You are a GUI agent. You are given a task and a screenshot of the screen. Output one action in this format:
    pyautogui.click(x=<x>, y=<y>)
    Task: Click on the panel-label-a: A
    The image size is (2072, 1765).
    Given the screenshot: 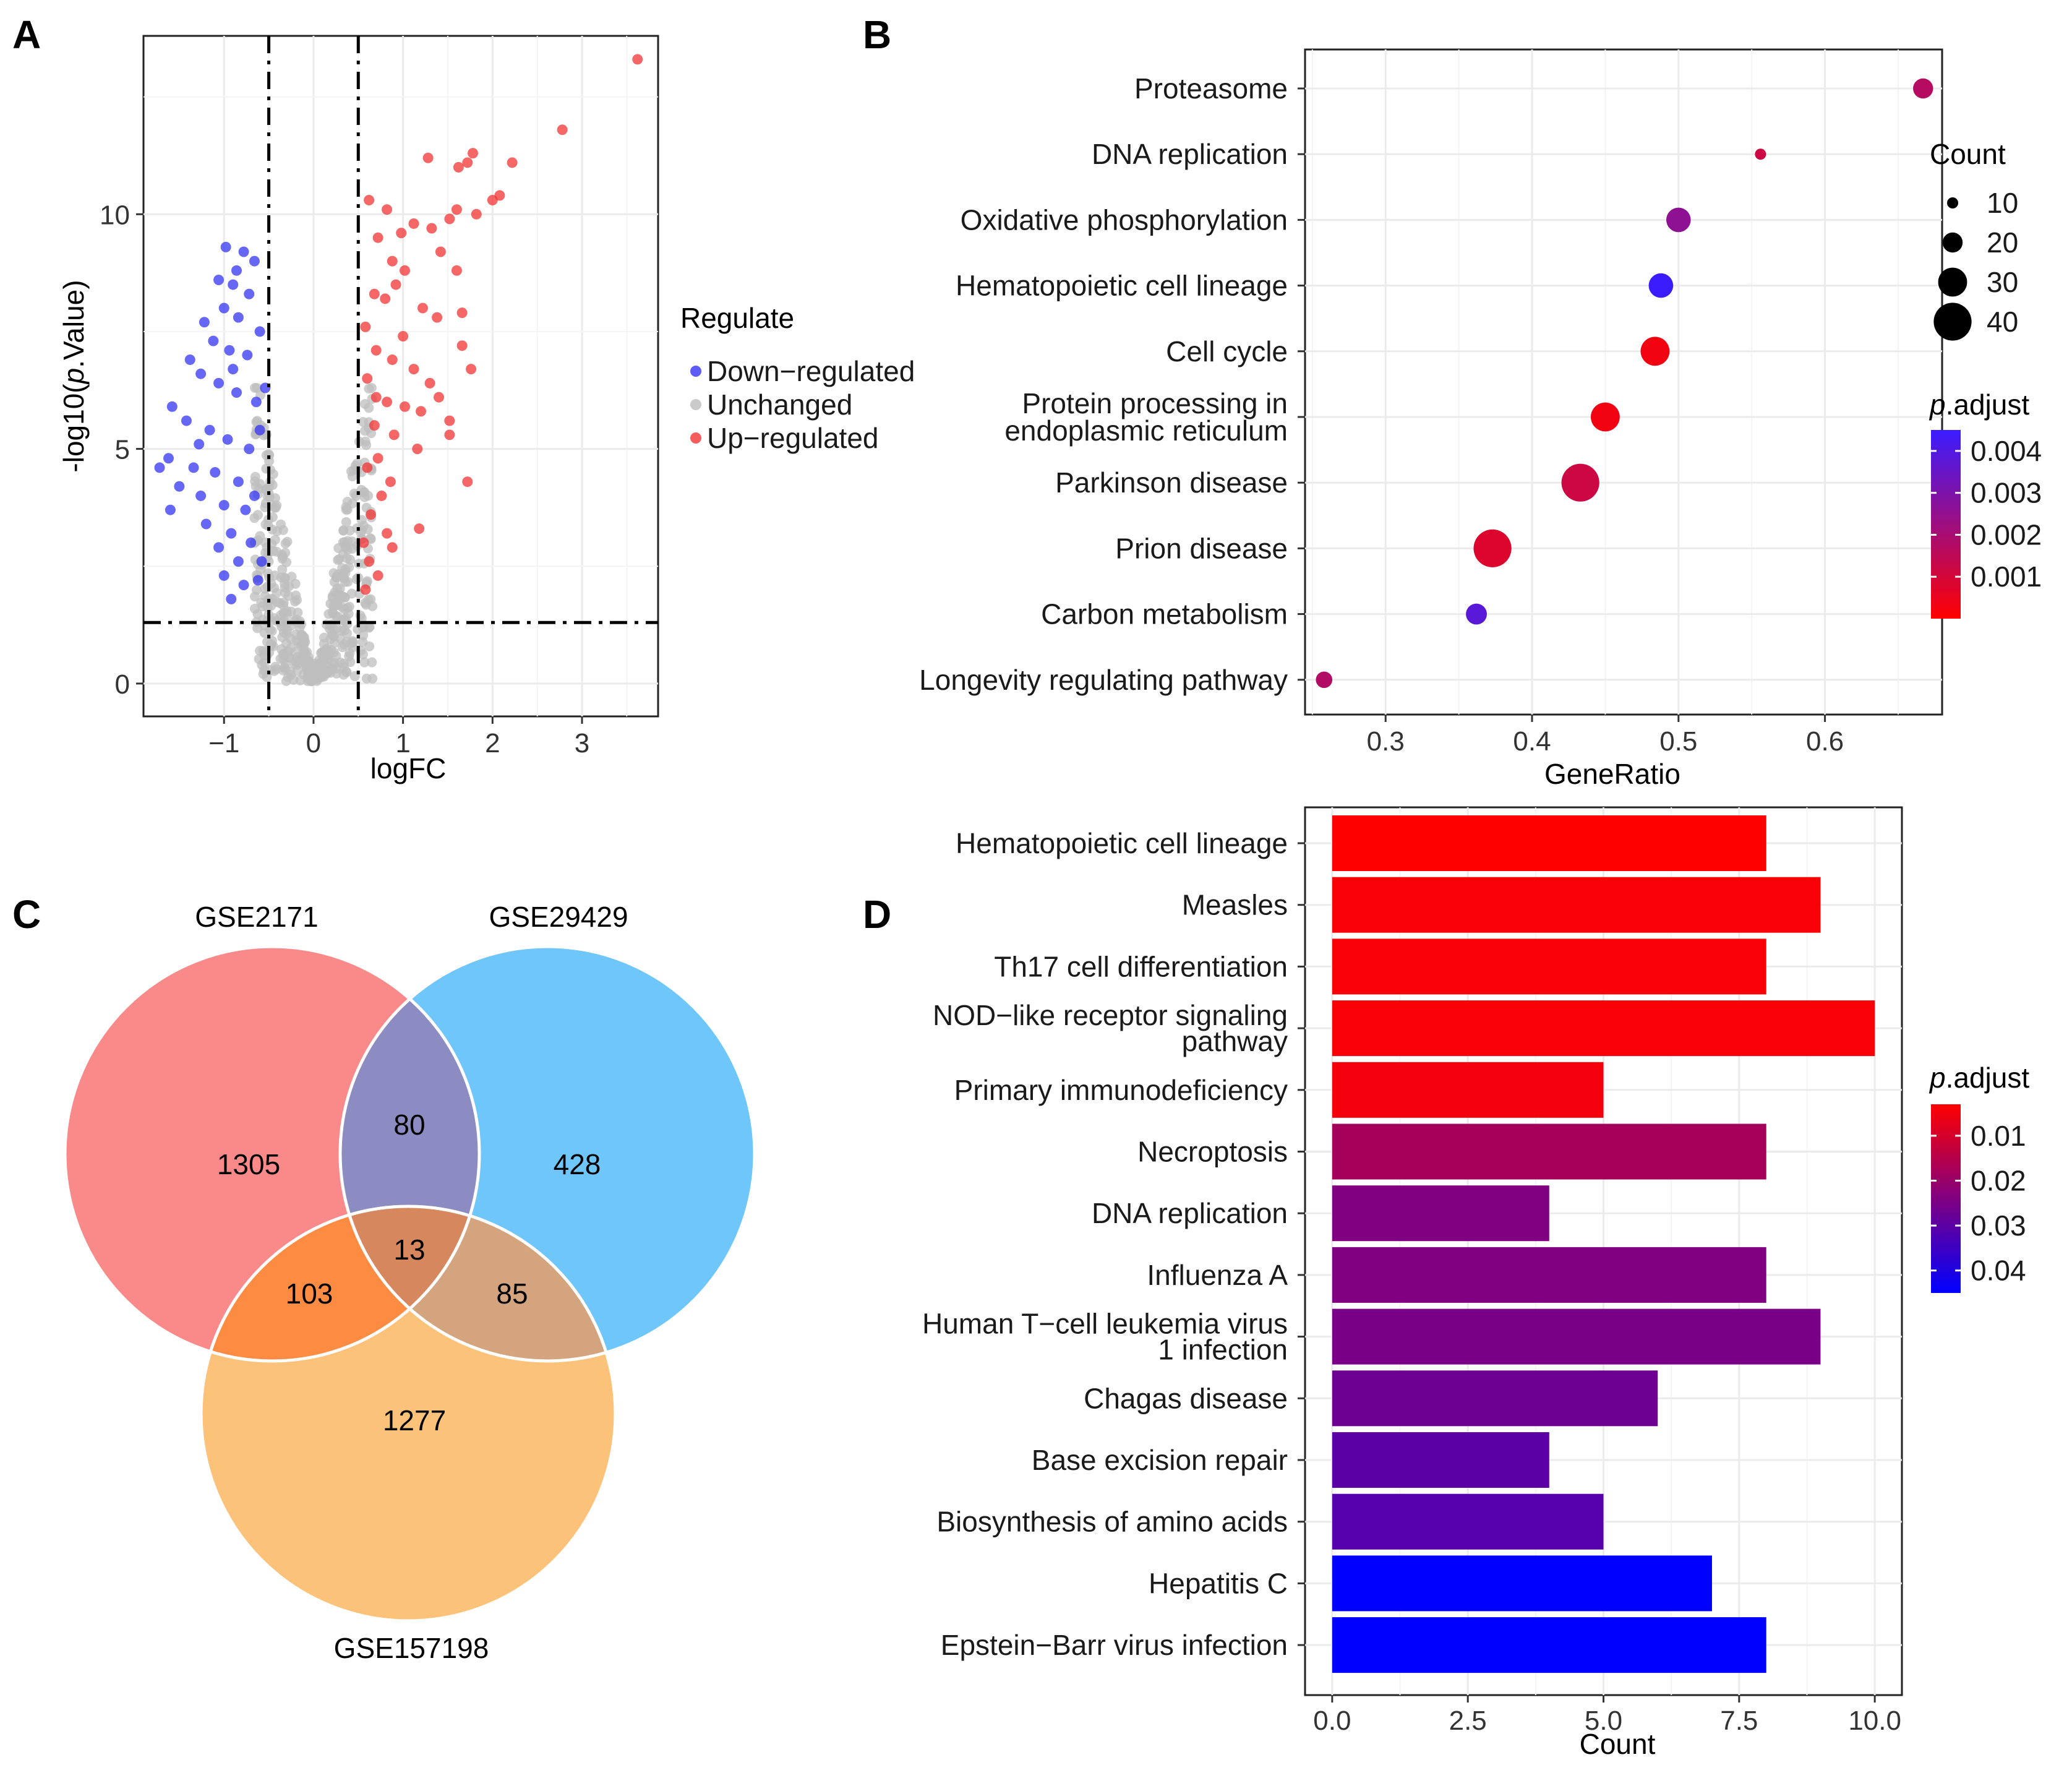 What is the action you would take?
    pyautogui.click(x=26, y=34)
    